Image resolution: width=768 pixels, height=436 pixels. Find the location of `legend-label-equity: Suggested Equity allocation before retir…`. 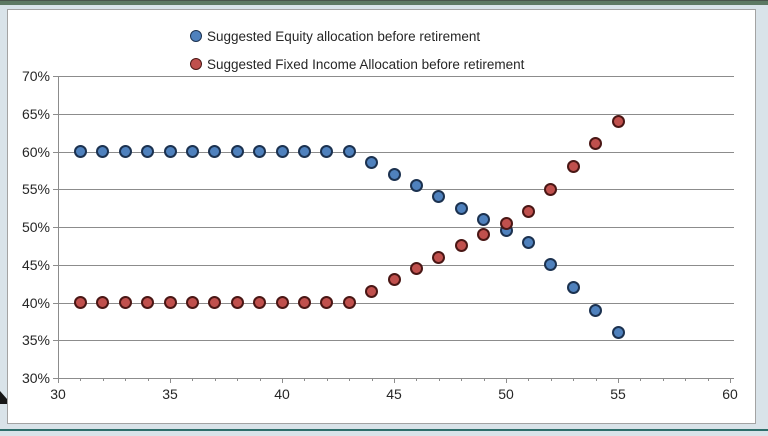

legend-label-equity: Suggested Equity allocation before retir… is located at coordinates (344, 36).